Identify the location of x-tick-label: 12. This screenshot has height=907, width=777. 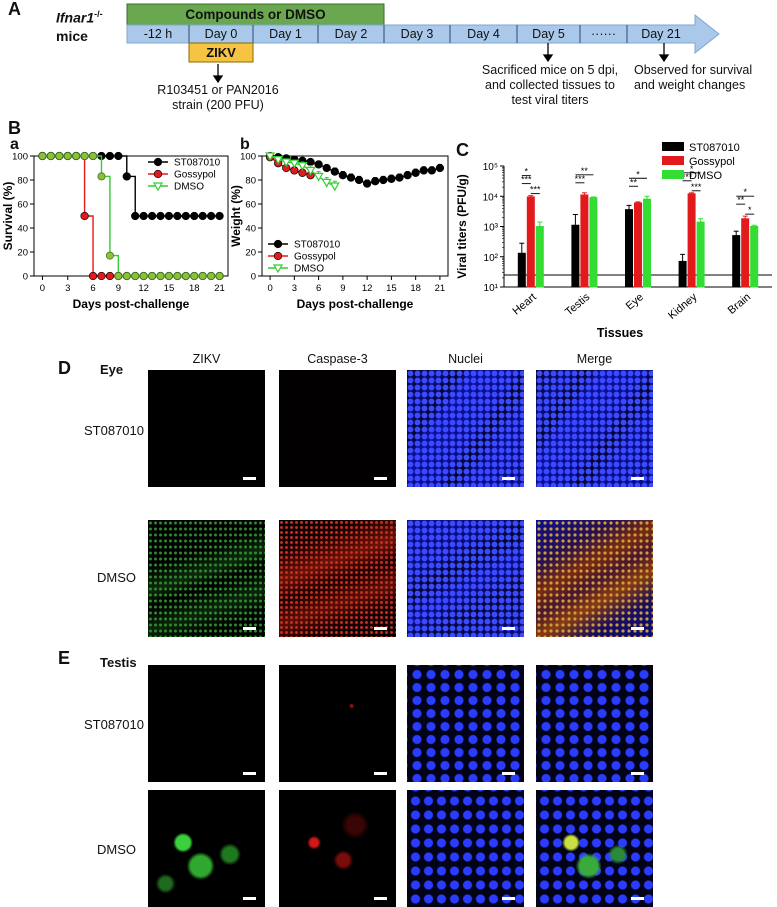
(367, 288).